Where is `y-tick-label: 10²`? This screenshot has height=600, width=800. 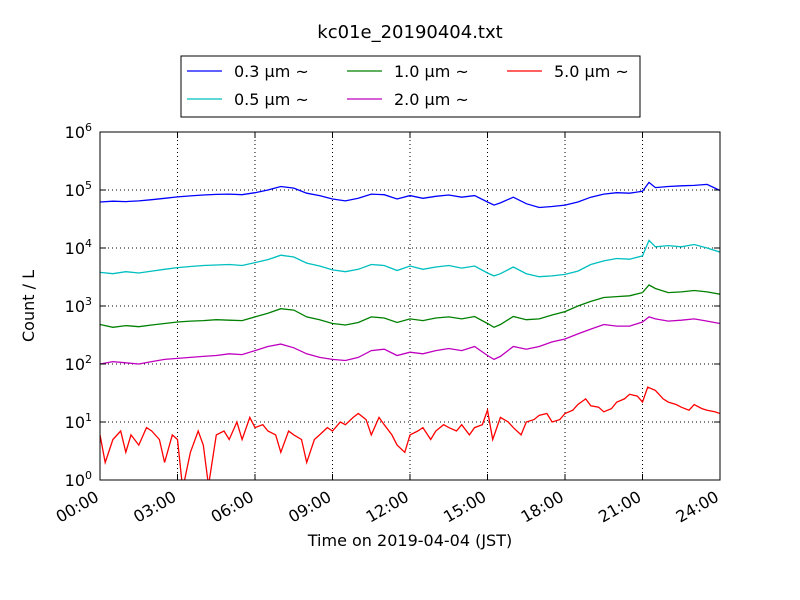
y-tick-label: 10² is located at coordinates (78, 363).